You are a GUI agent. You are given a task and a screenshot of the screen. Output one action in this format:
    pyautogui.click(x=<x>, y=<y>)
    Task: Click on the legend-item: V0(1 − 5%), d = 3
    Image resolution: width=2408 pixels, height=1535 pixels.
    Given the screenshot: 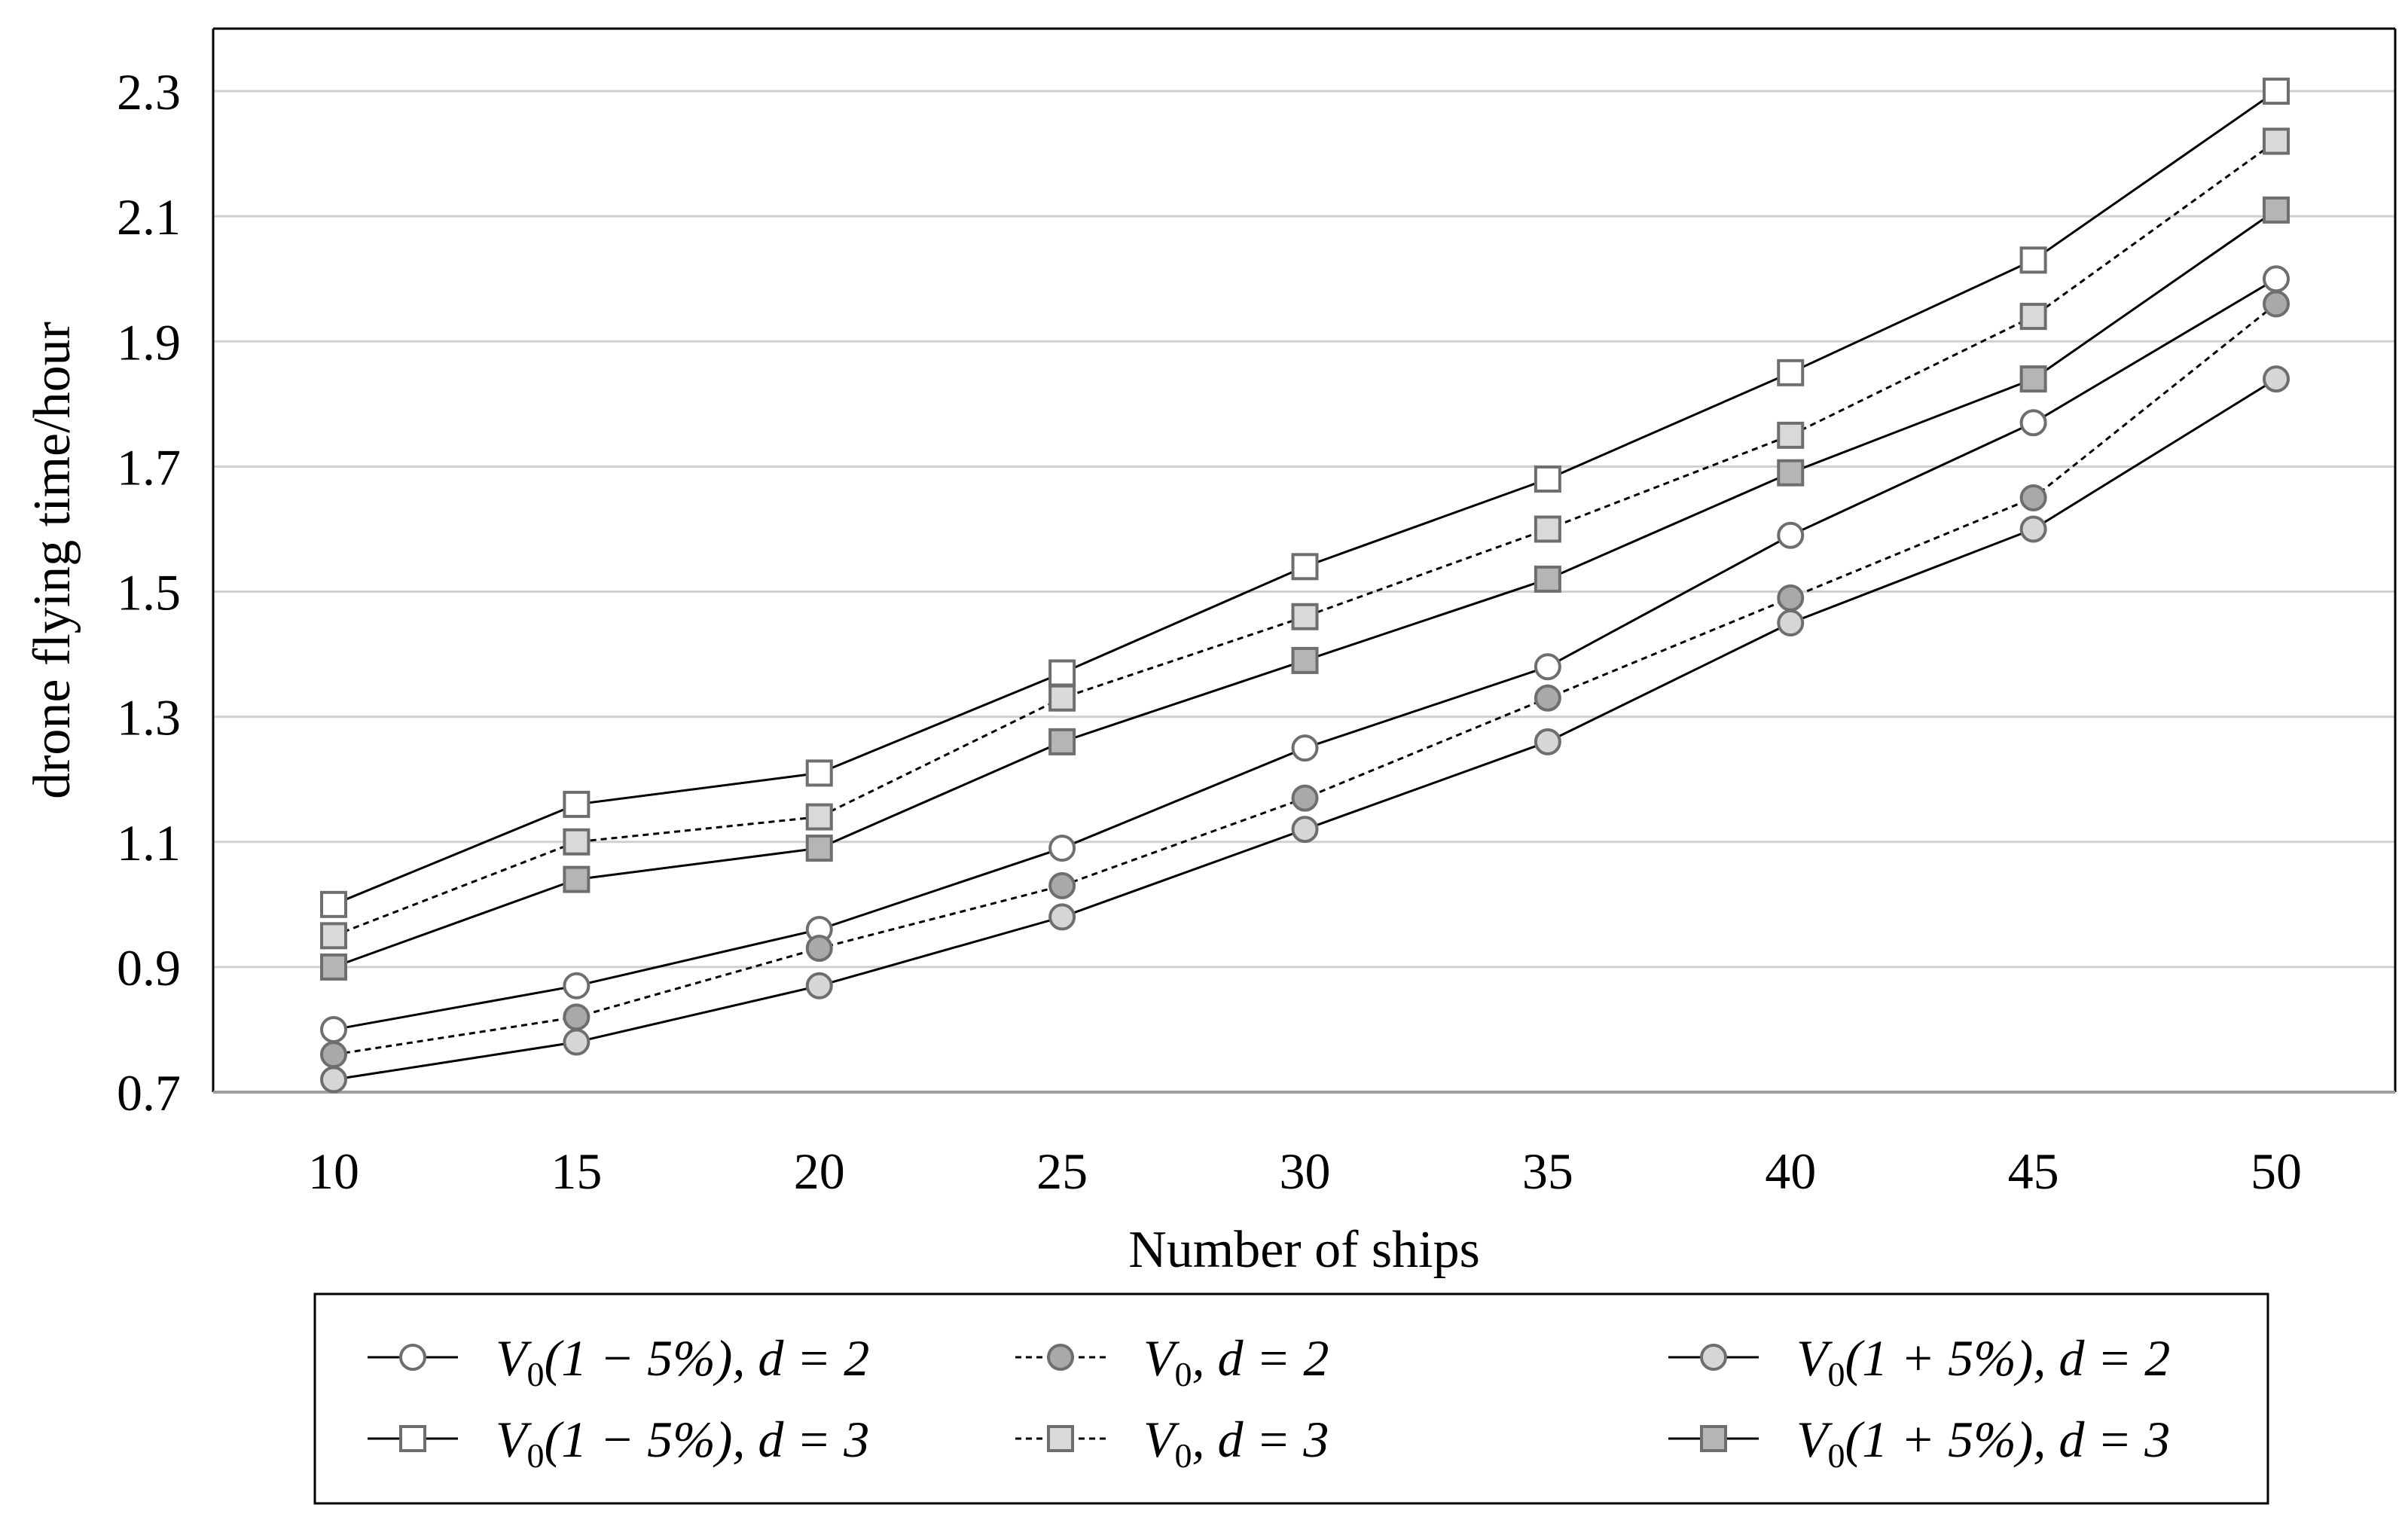 What is the action you would take?
    pyautogui.click(x=618, y=1443)
    